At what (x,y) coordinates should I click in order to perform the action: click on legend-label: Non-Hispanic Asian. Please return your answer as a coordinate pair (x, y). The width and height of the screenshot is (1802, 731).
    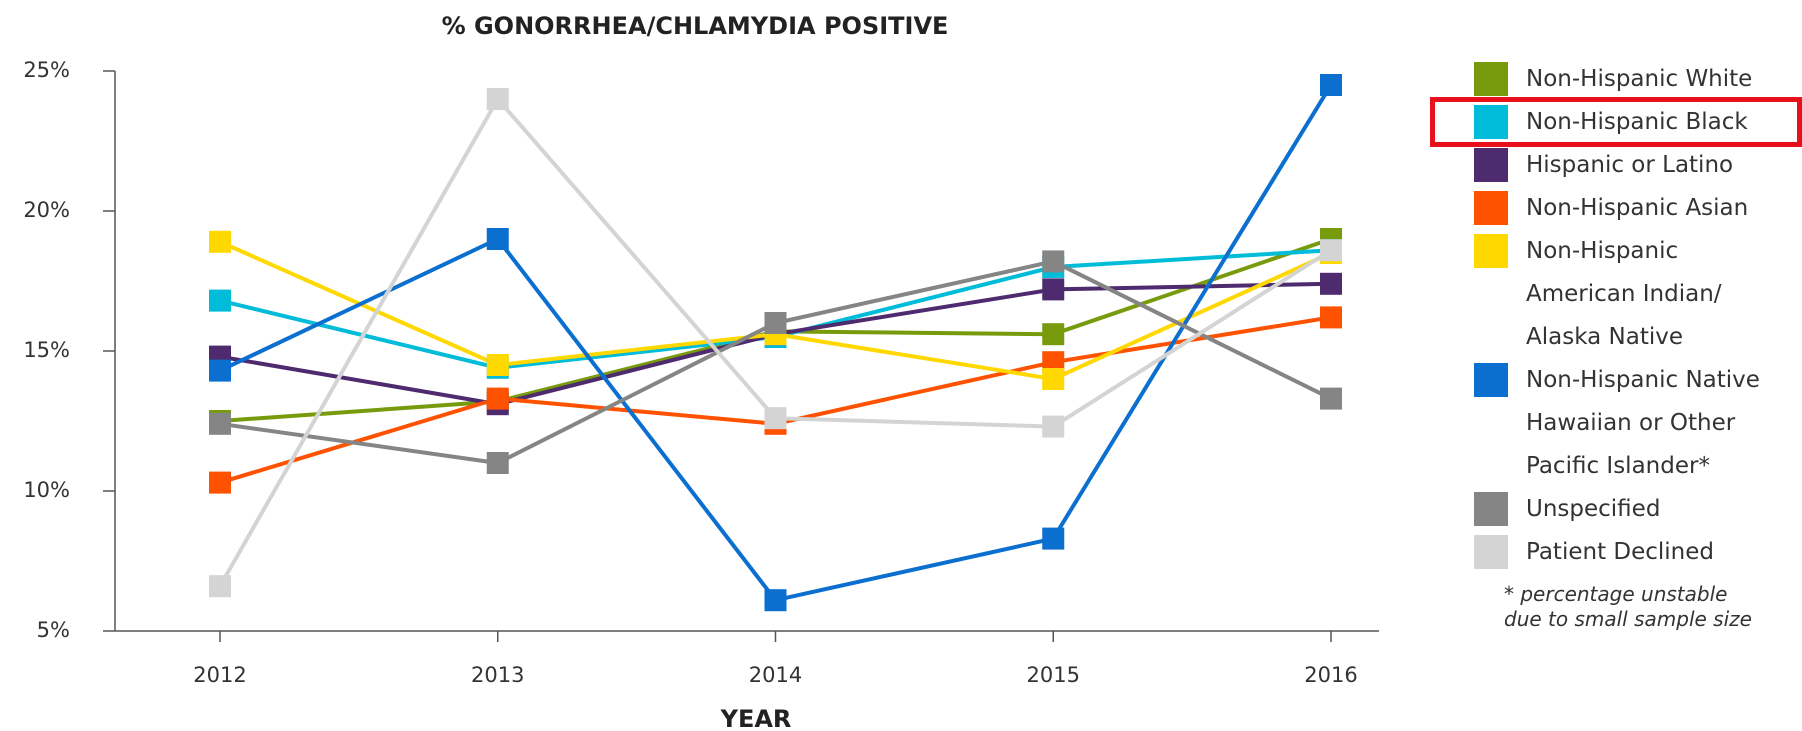
    Looking at the image, I should click on (1637, 208).